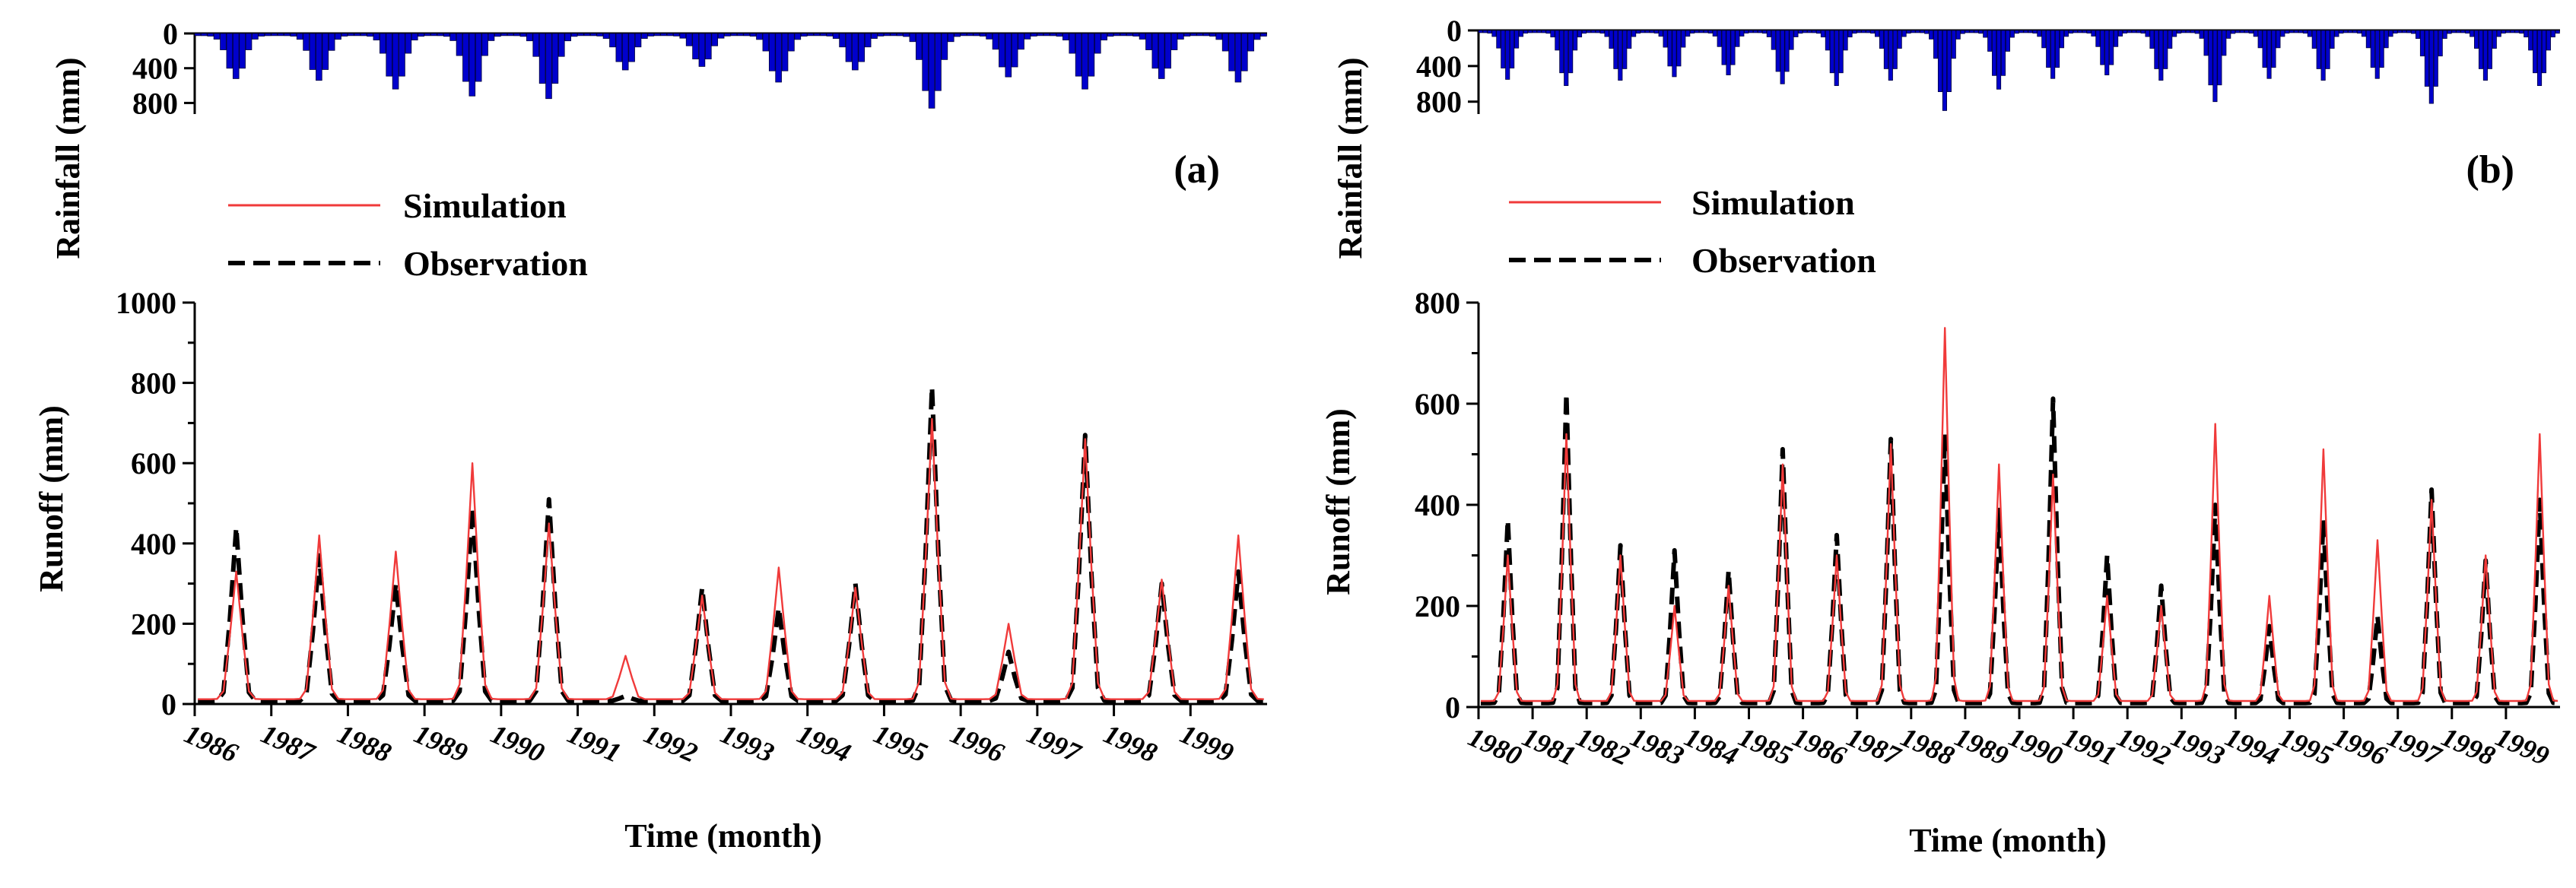 Image resolution: width=2576 pixels, height=888 pixels. What do you see at coordinates (155, 69) in the screenshot?
I see `rainfall-tick-label: 400` at bounding box center [155, 69].